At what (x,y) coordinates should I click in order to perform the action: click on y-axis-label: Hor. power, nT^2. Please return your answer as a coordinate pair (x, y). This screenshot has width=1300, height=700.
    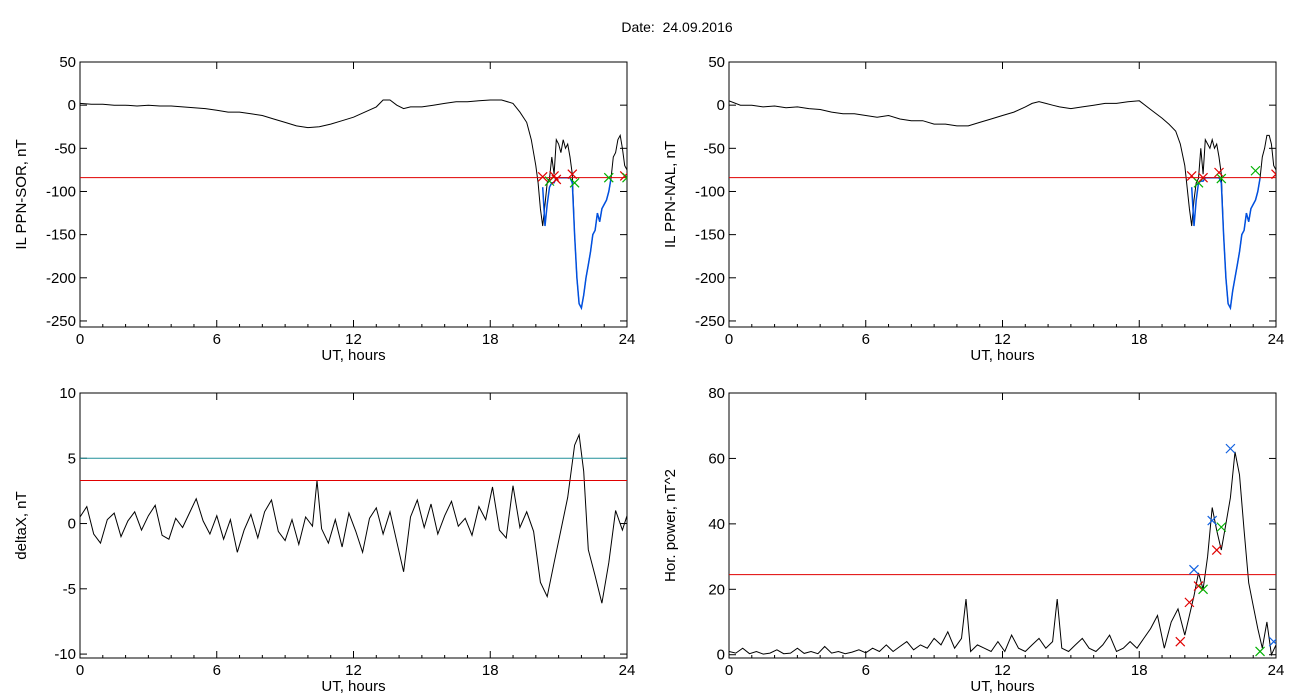
    Looking at the image, I should click on (670, 525).